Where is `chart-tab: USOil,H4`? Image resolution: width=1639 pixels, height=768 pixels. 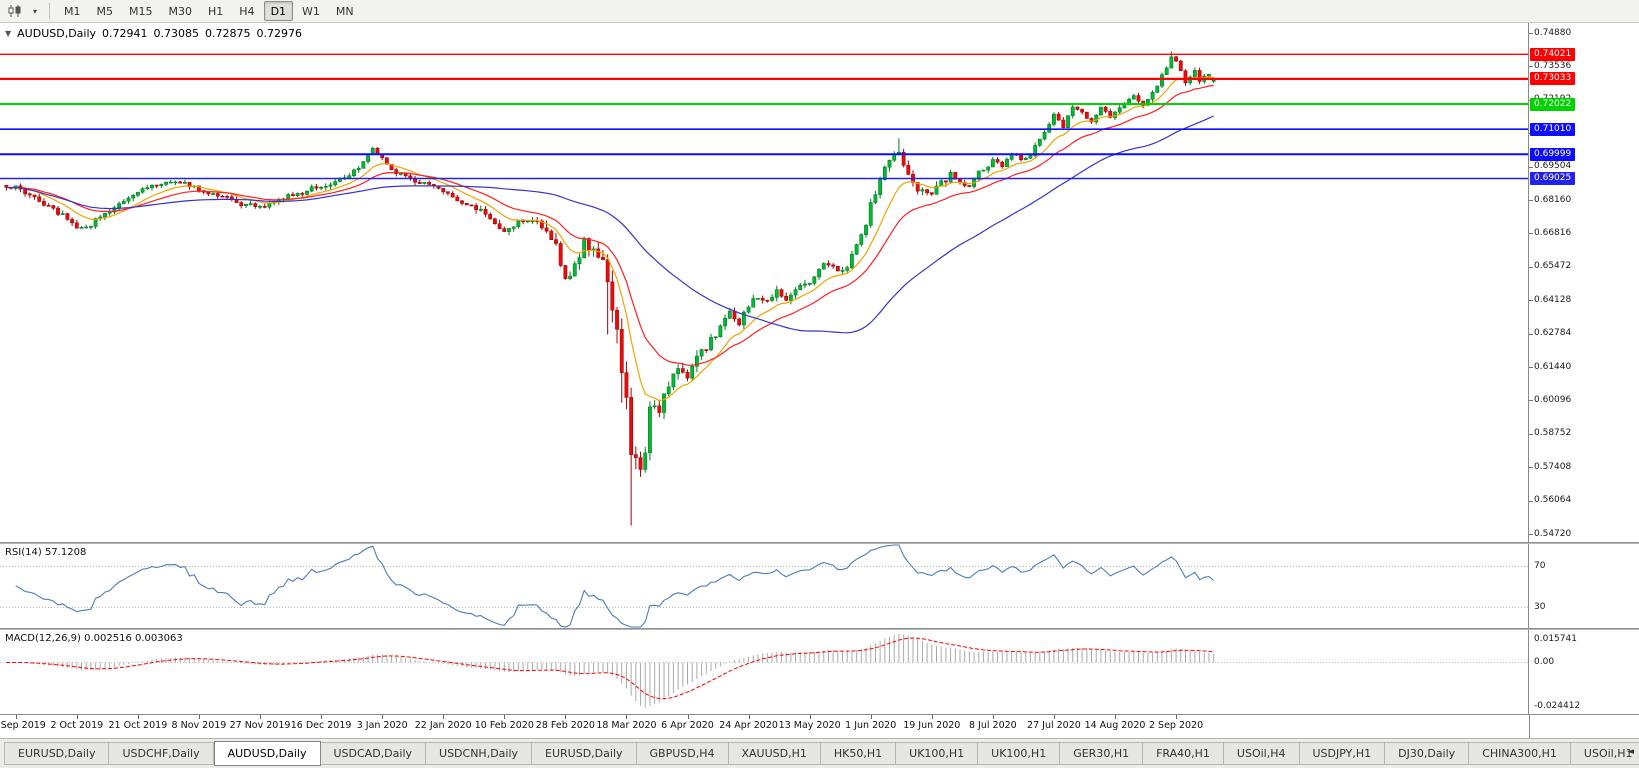 chart-tab: USOil,H4 is located at coordinates (1261, 753).